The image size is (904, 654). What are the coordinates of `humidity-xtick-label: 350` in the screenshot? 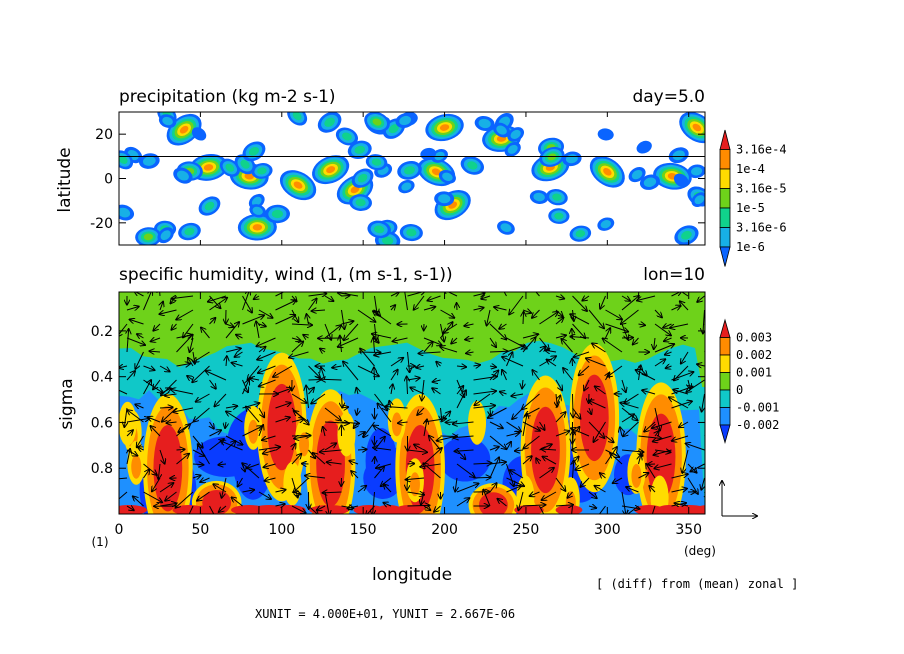 It's located at (688, 530).